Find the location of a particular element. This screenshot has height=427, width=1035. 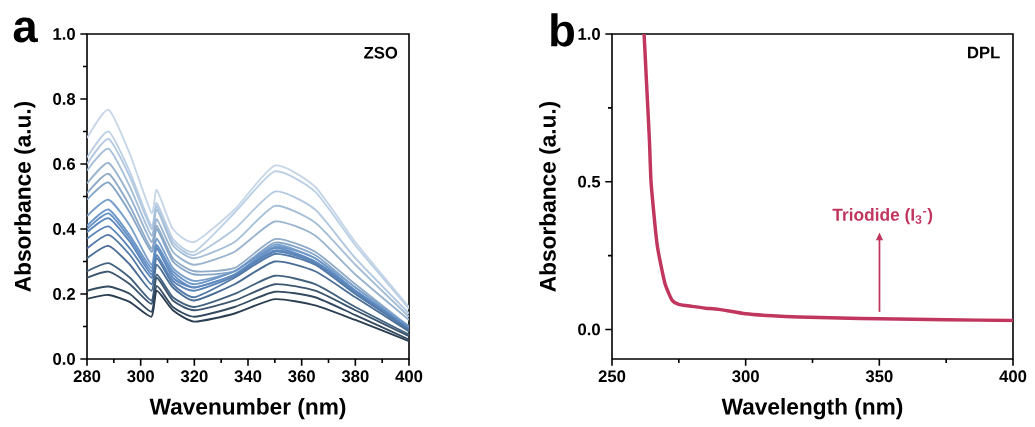

y-tick-label: 0.5 is located at coordinates (589, 181).